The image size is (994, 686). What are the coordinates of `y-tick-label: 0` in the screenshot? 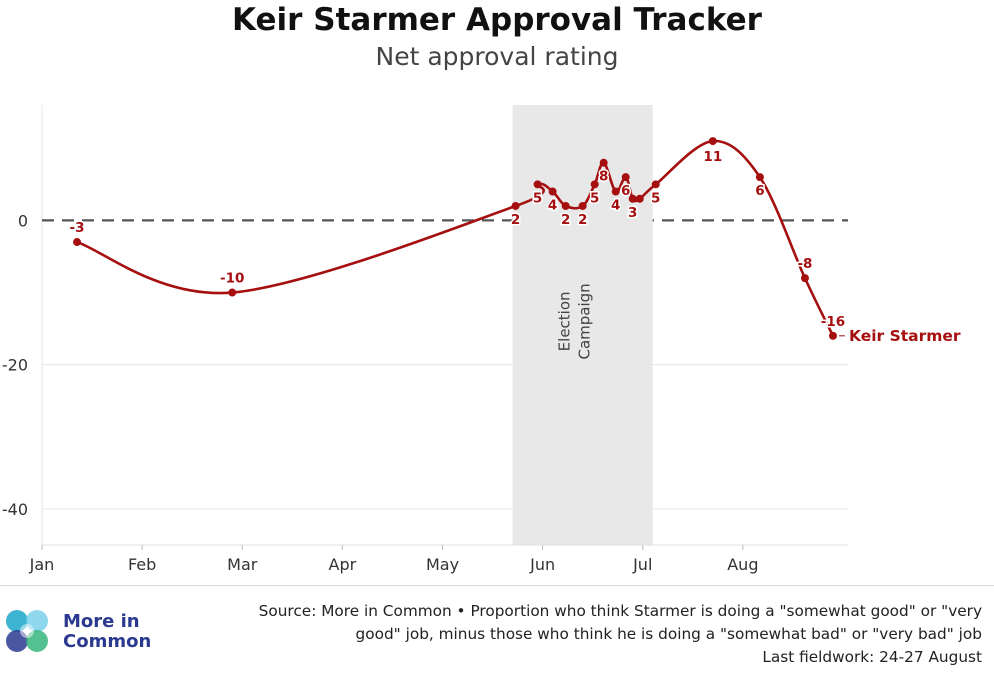 It's located at (23, 220).